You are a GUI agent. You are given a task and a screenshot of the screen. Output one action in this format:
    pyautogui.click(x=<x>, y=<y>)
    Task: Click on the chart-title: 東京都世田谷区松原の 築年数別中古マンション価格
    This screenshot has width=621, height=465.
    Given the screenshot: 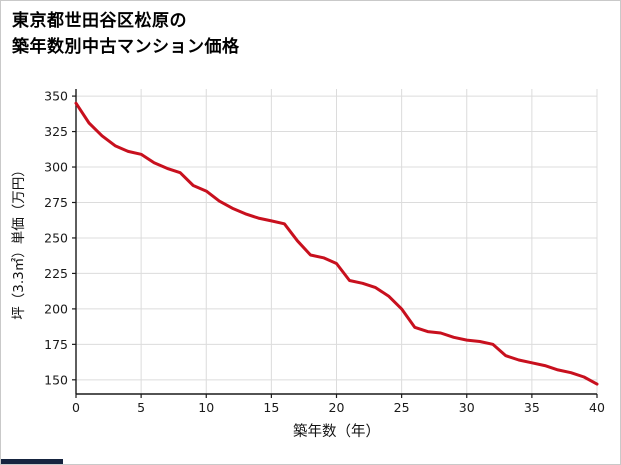 What is the action you would take?
    pyautogui.click(x=126, y=34)
    